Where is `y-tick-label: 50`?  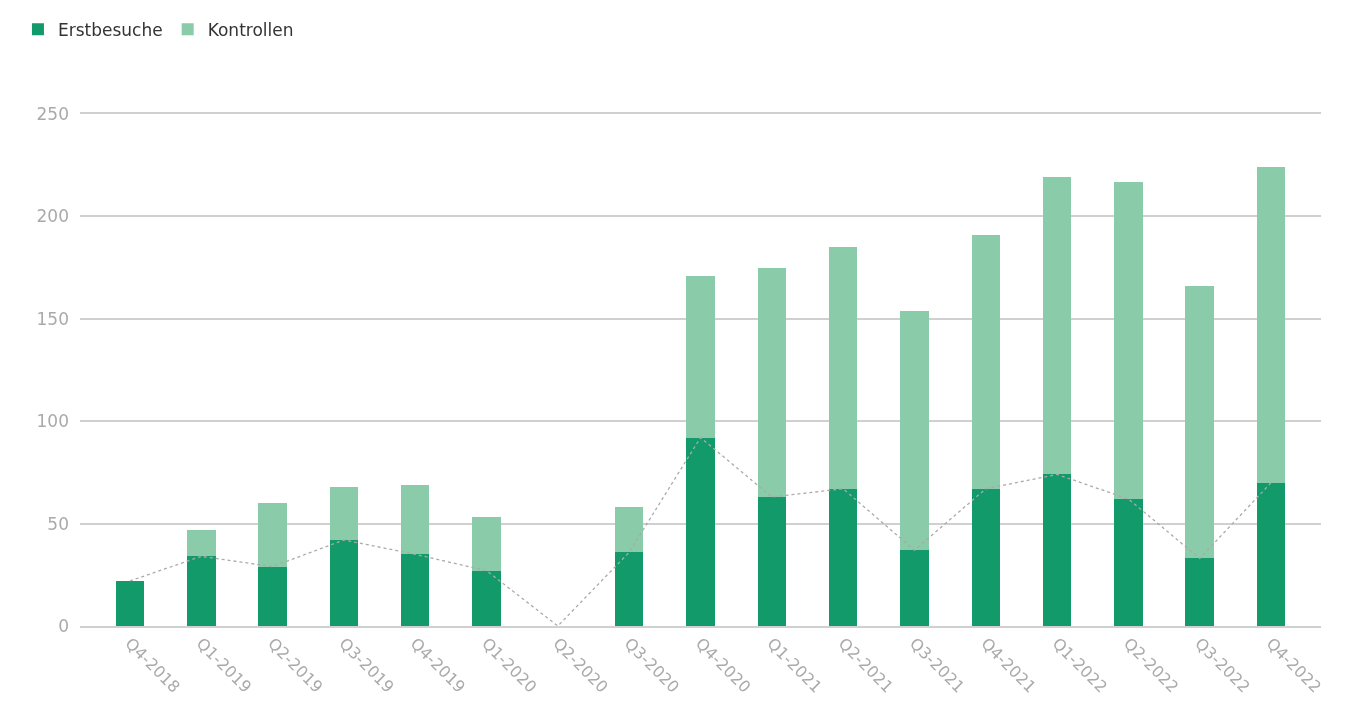
y-tick-label: 50 is located at coordinates (58, 523).